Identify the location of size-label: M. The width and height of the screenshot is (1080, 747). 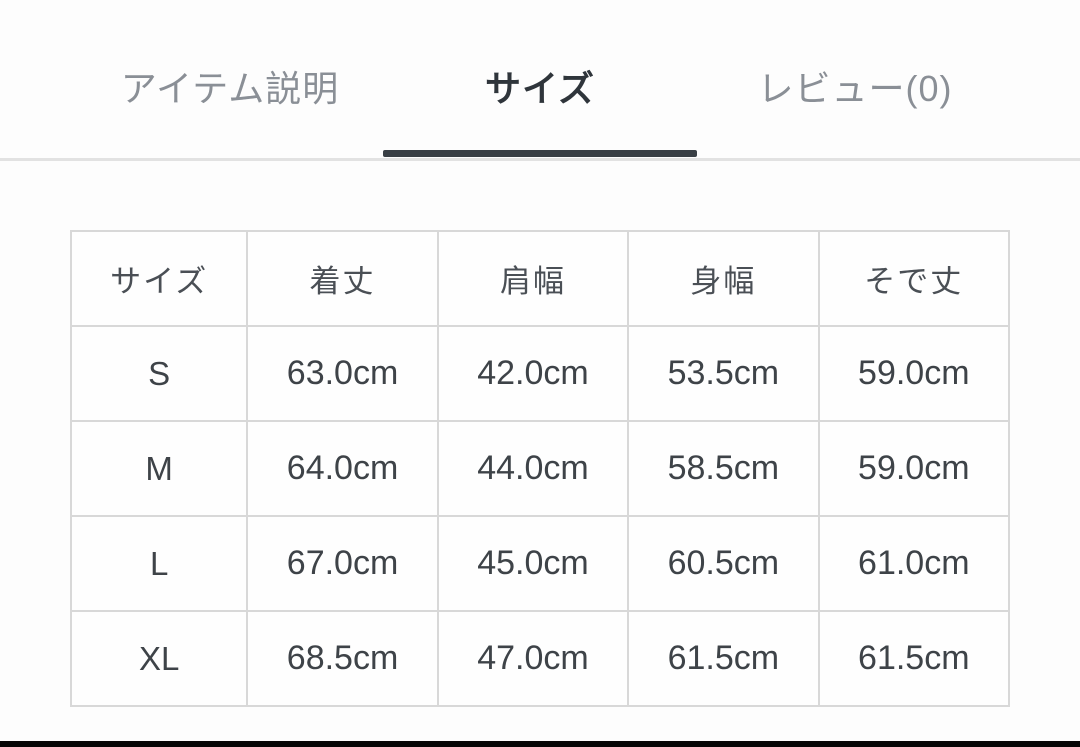
(159, 468).